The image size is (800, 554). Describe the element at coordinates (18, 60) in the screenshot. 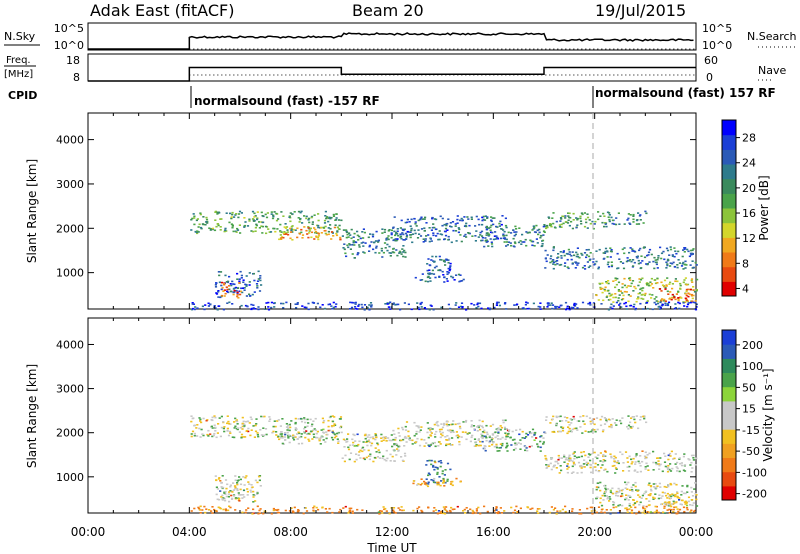

I see `freq-label-line1: Freq.` at that location.